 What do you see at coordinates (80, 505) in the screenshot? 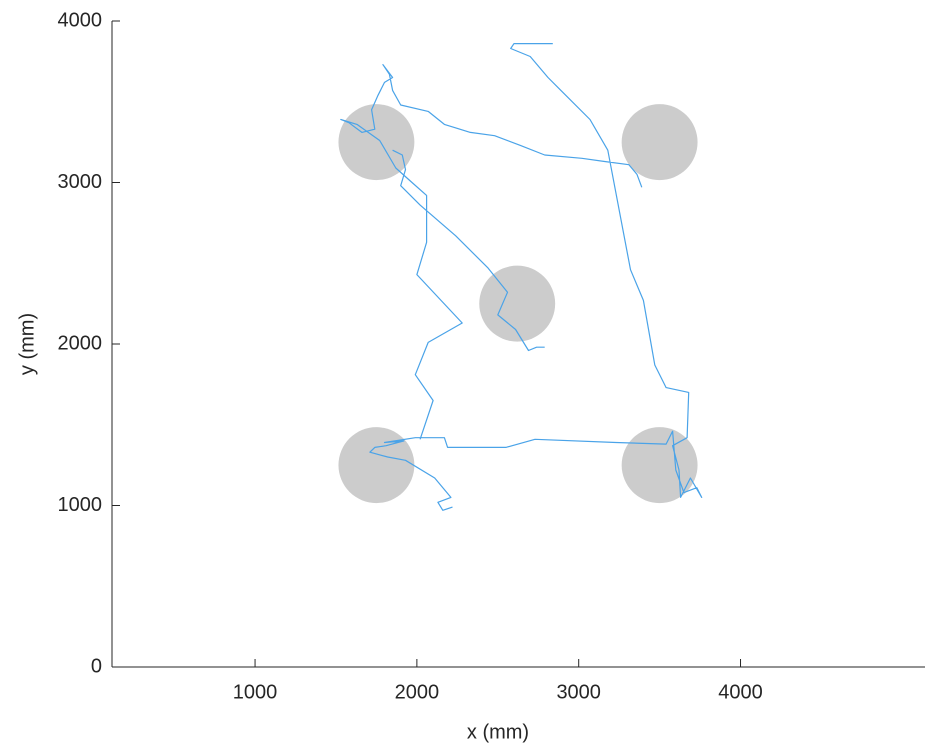
I see `y-tick-label: 1000` at bounding box center [80, 505].